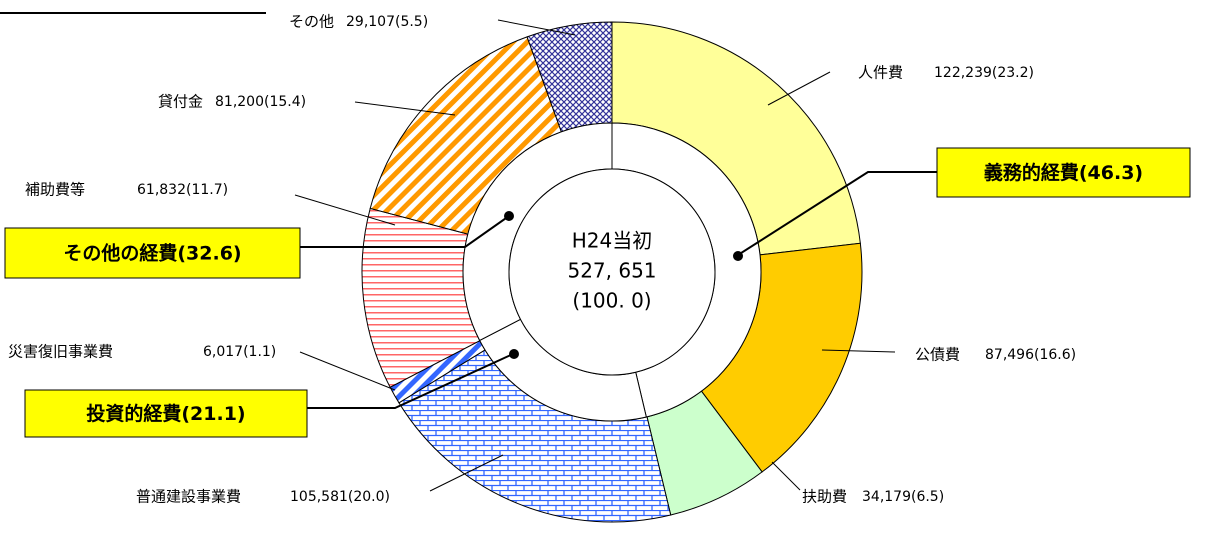 This screenshot has width=1219, height=533. Describe the element at coordinates (182, 190) in the screenshot. I see `value-label: 61,832(11.7)` at that location.